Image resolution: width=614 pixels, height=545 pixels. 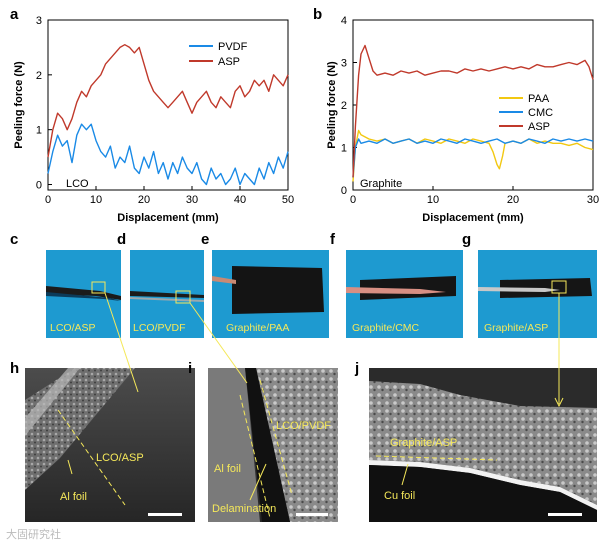 I want to click on legend-label-cmc: CMC, so click(x=540, y=113).